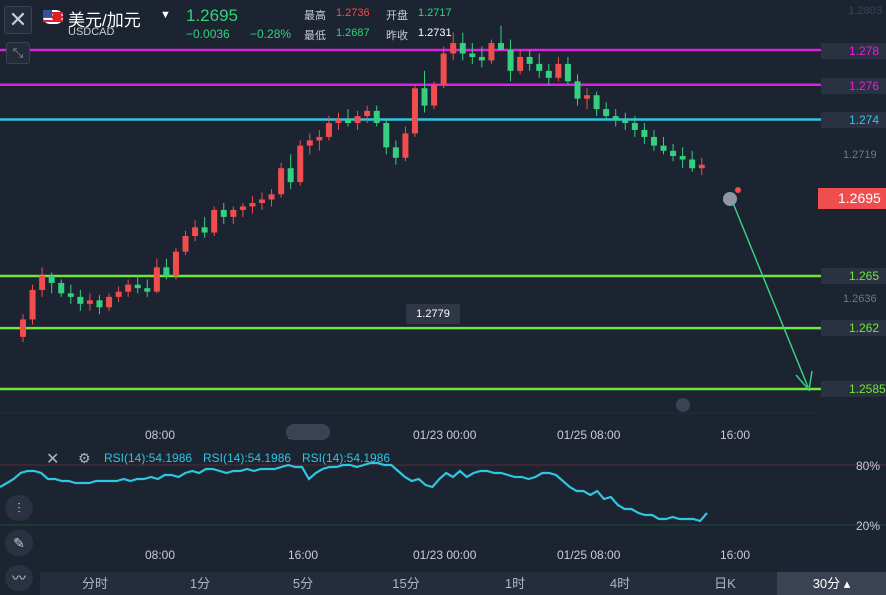 This screenshot has height=595, width=886. I want to click on rsi-level-label: 80%, so click(868, 466).